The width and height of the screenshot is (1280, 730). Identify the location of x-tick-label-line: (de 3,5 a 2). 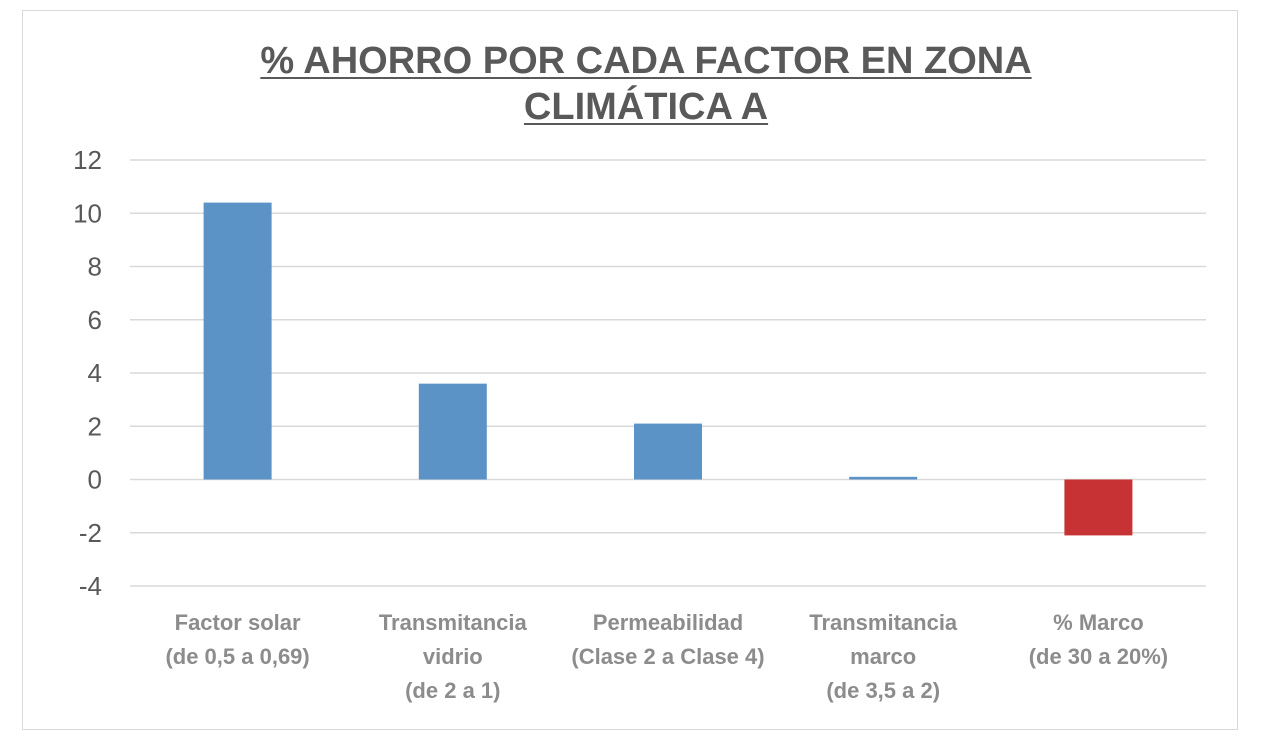
(883, 690).